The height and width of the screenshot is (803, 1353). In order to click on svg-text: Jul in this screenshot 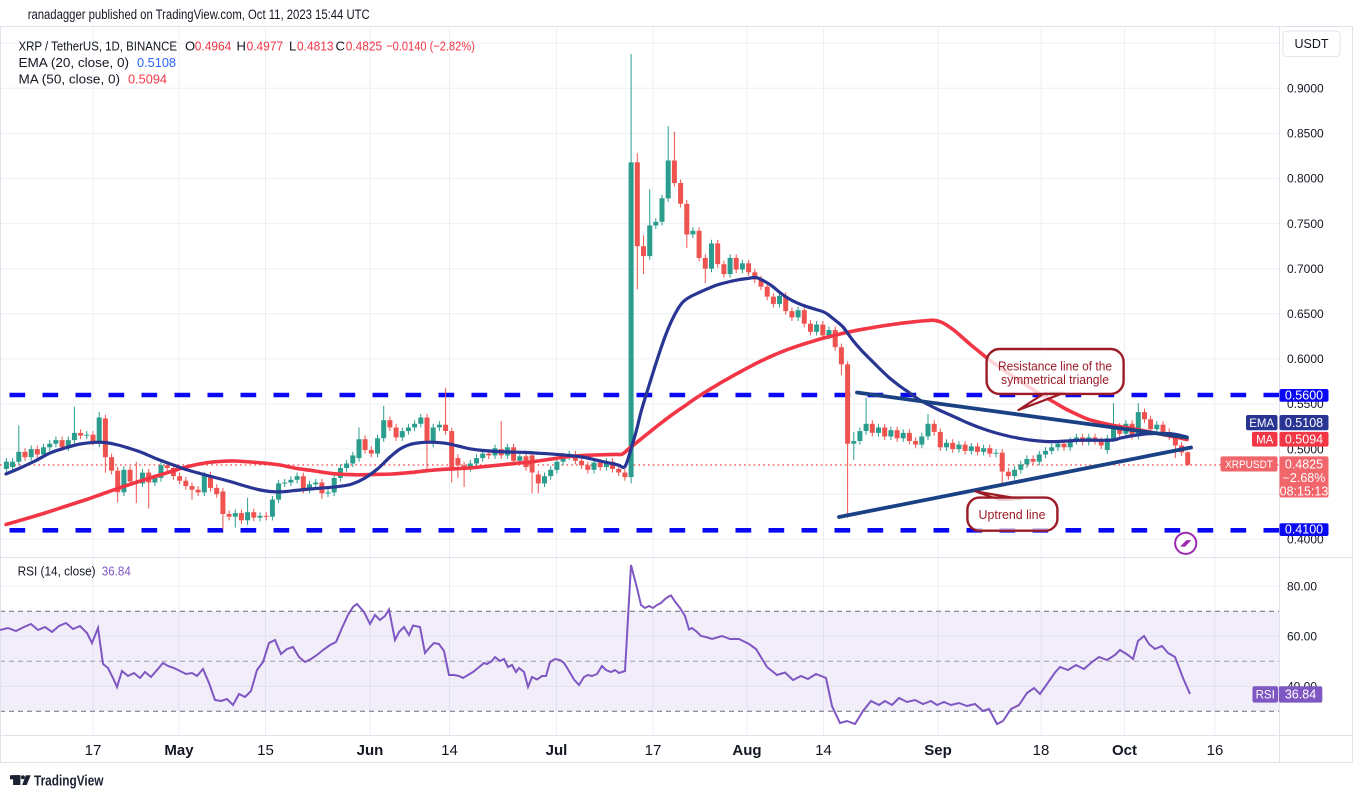, I will do `click(557, 750)`.